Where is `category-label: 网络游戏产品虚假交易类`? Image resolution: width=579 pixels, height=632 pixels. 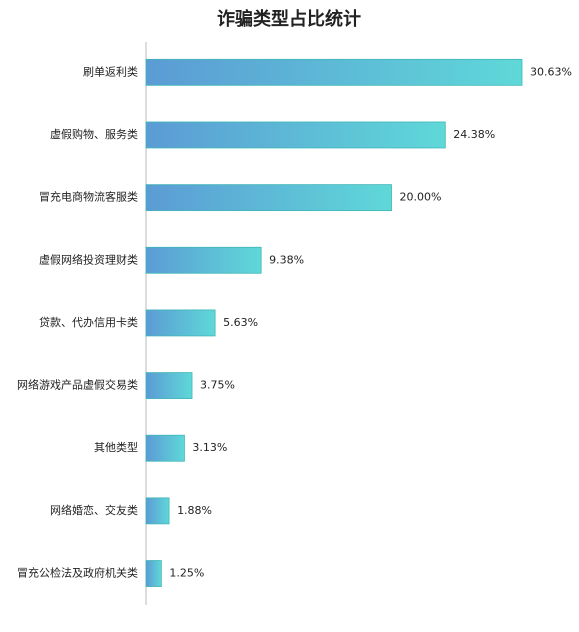
category-label: 网络游戏产品虚假交易类 is located at coordinates (77, 385).